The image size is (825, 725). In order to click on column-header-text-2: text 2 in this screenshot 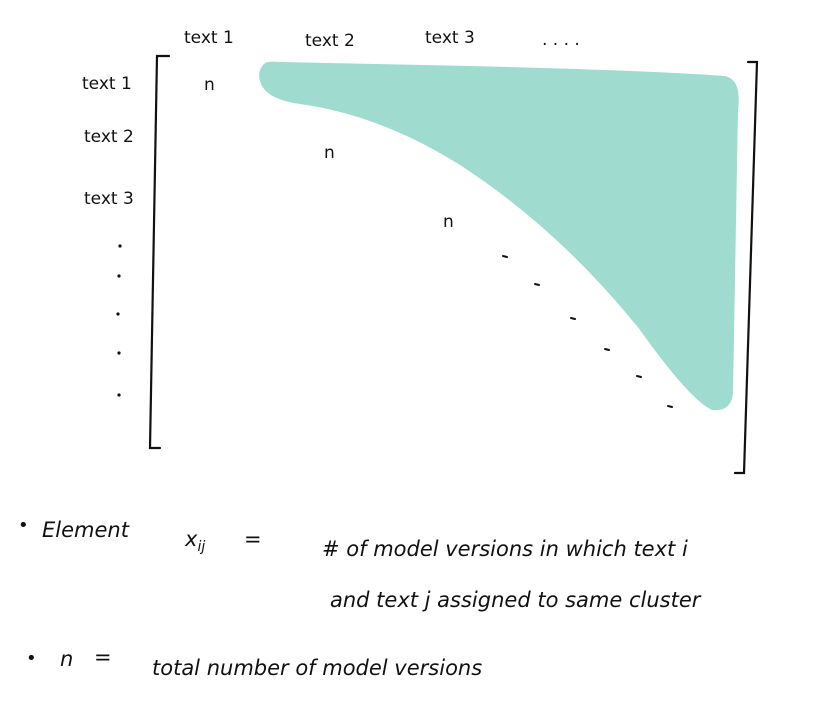, I will do `click(330, 41)`.